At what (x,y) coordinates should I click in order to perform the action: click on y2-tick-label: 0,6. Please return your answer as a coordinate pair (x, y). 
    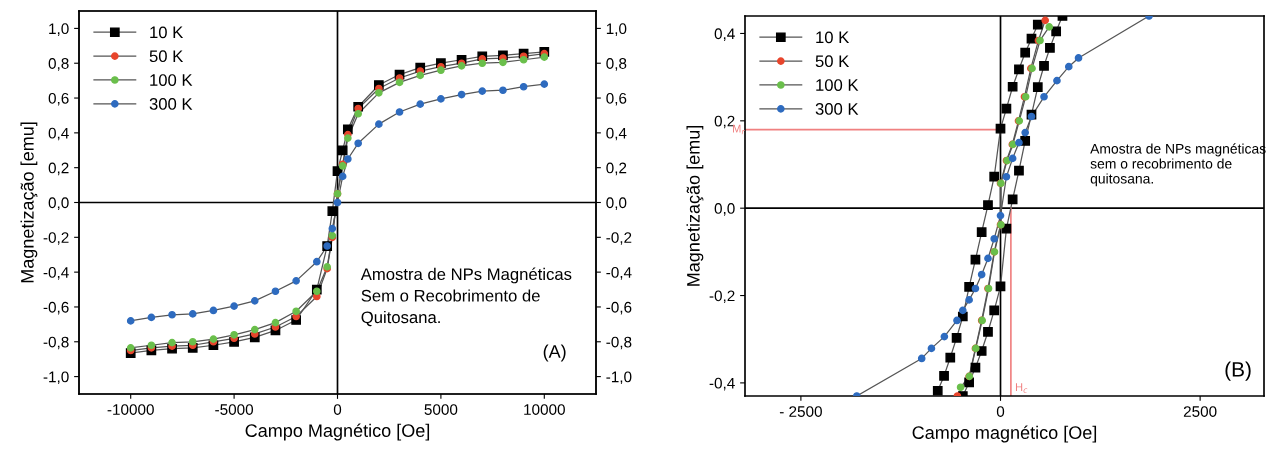
    Looking at the image, I should click on (616, 99).